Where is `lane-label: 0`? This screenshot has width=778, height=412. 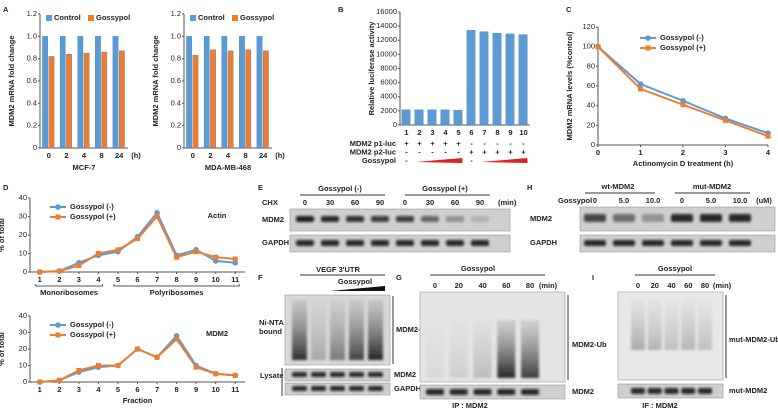
lane-label: 0 is located at coordinates (595, 200).